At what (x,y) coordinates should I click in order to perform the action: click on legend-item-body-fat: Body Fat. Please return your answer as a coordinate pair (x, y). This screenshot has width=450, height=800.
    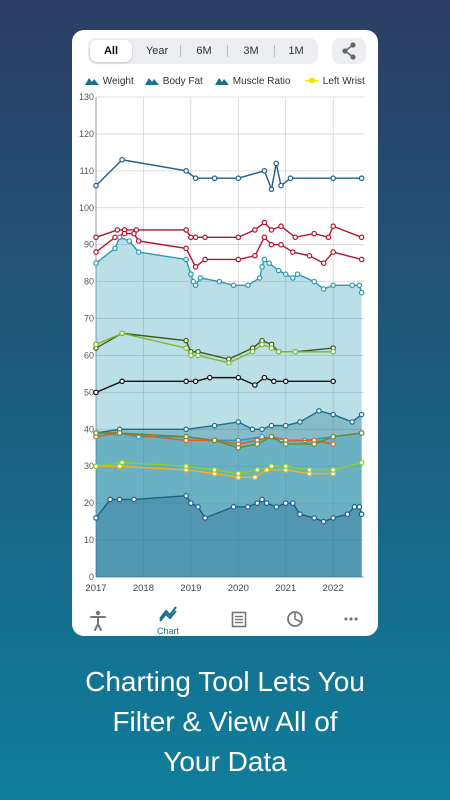
    Looking at the image, I should click on (173, 81).